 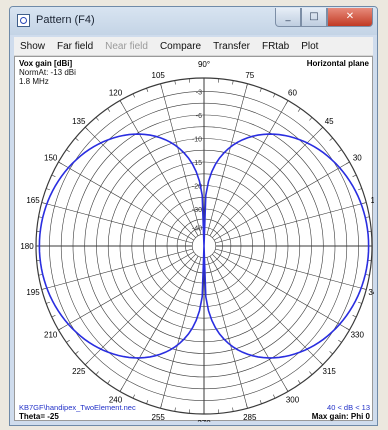 I want to click on db-ring-label: -10, so click(x=197, y=140).